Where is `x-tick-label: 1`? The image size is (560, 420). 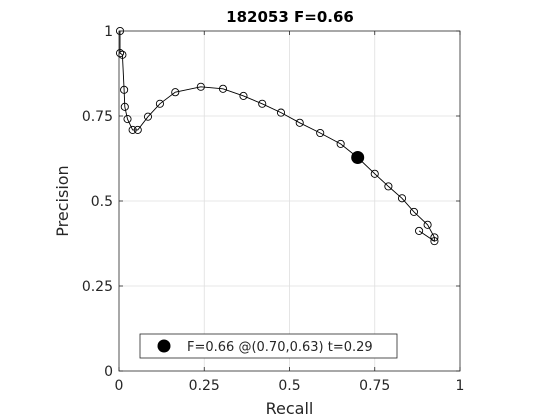 x-tick-label: 1 is located at coordinates (460, 386).